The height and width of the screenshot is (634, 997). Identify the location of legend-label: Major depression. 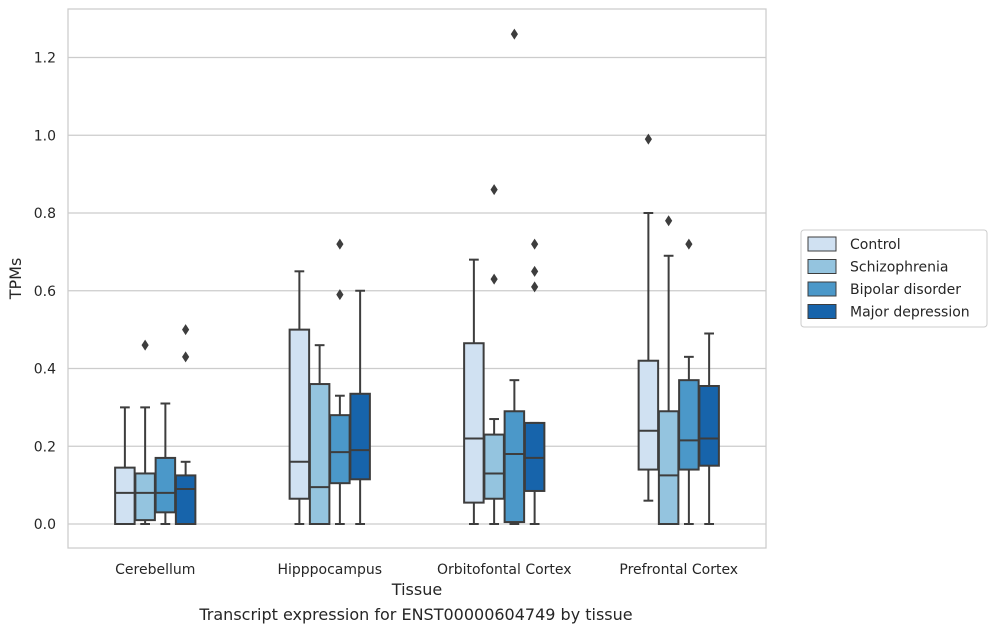
(910, 313).